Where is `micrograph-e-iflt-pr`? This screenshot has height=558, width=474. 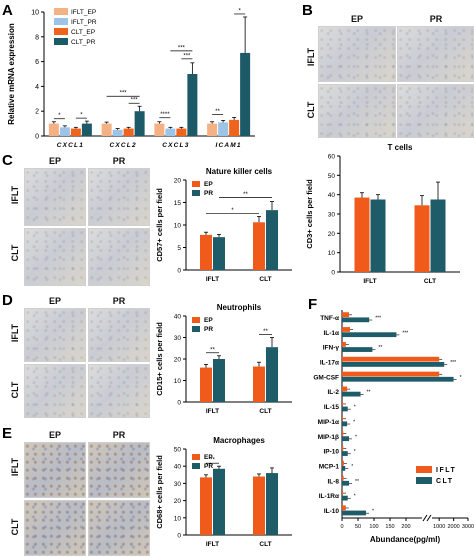
micrograph-e-iflt-pr is located at coordinates (119, 470).